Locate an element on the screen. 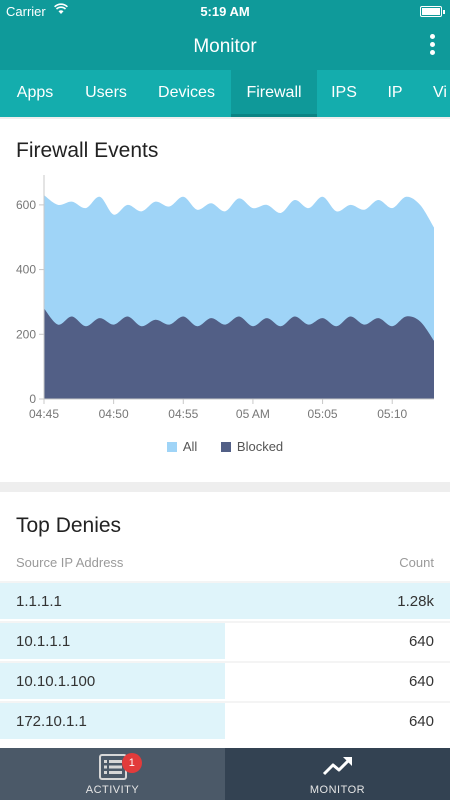 The image size is (450, 800). tab-users: Users is located at coordinates (106, 92).